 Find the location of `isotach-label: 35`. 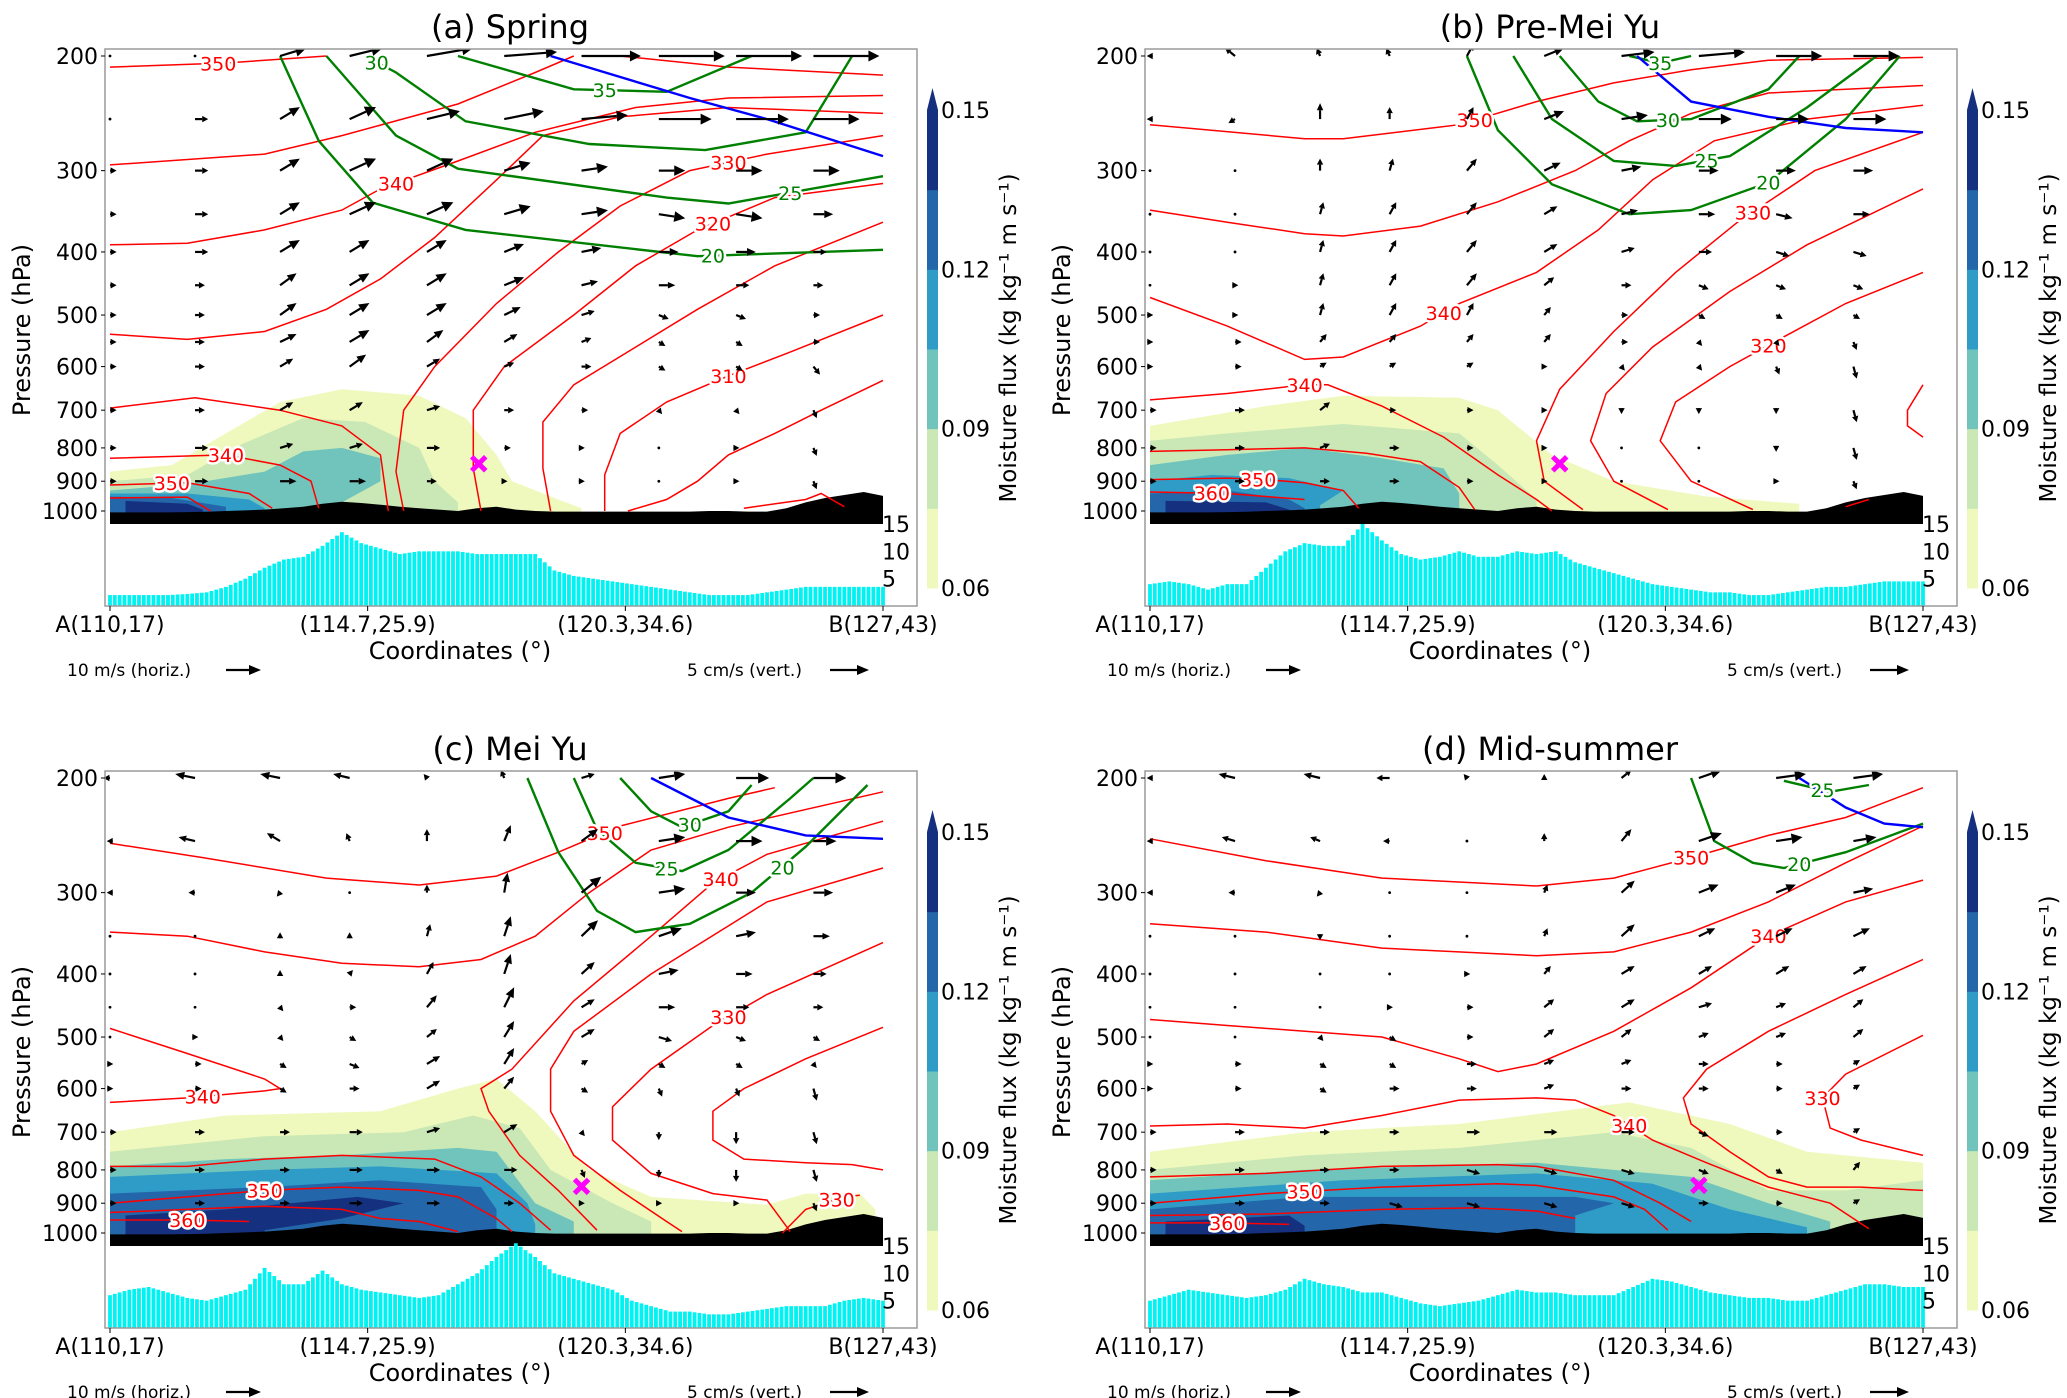

isotach-label: 35 is located at coordinates (605, 91).